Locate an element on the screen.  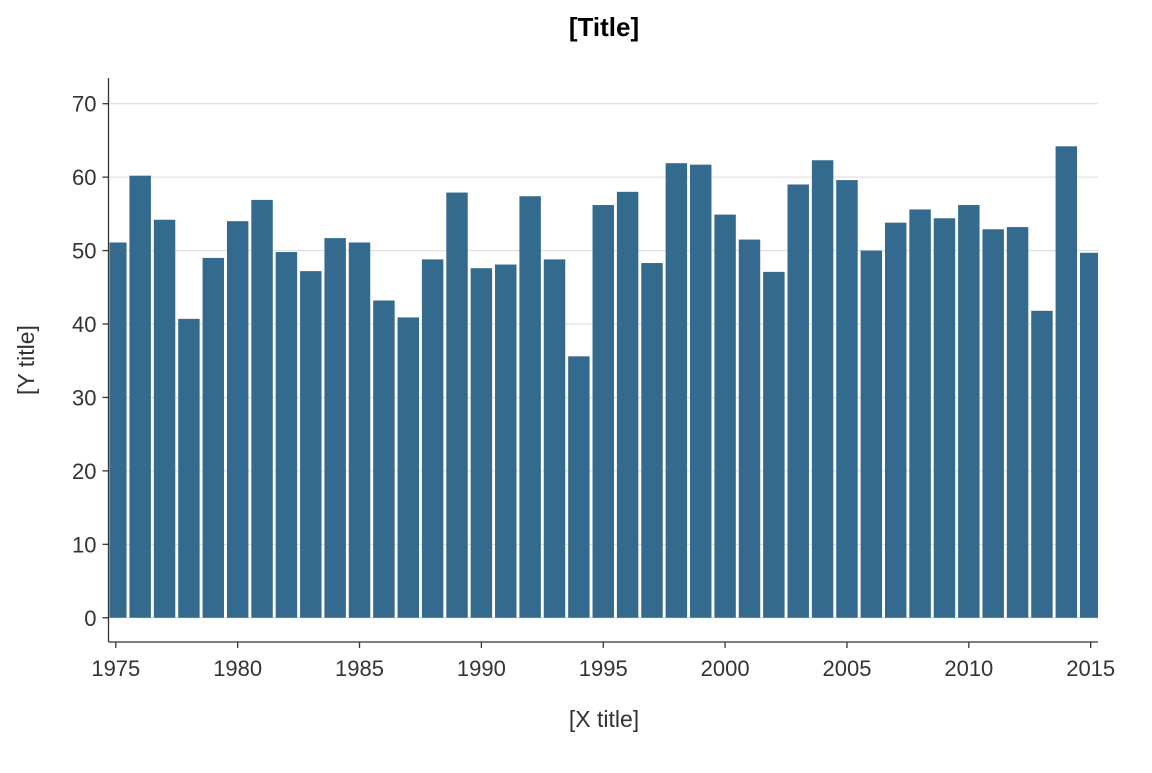
bar-2009 is located at coordinates (944, 418).